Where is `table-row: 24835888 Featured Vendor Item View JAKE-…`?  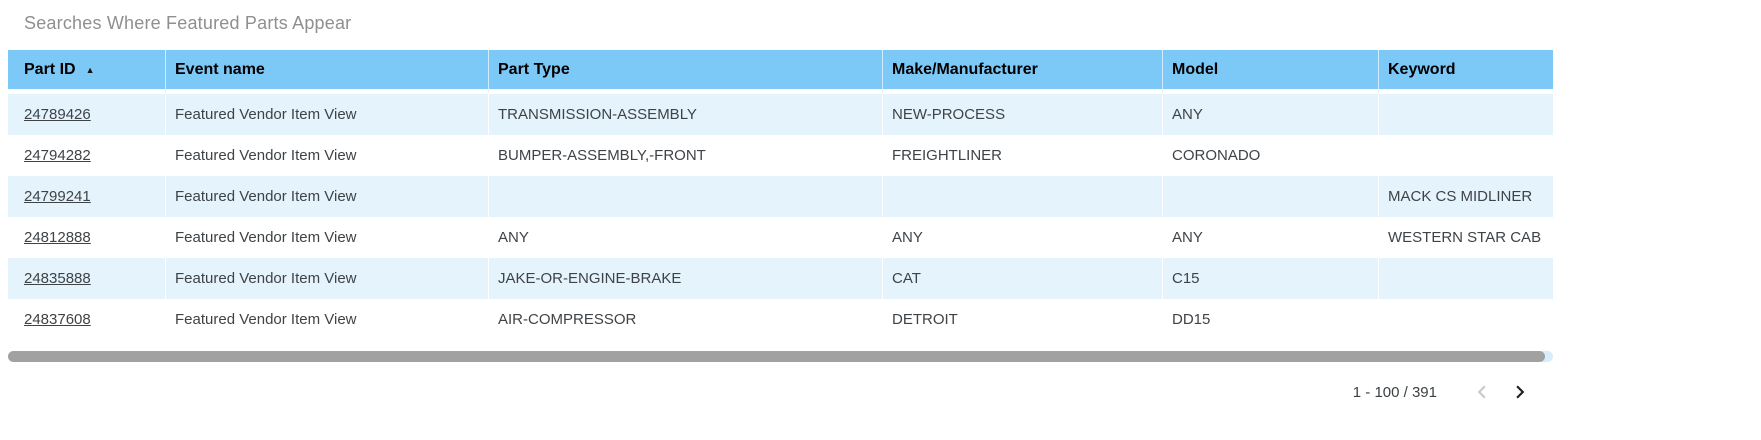 table-row: 24835888 Featured Vendor Item View JAKE-… is located at coordinates (780, 278).